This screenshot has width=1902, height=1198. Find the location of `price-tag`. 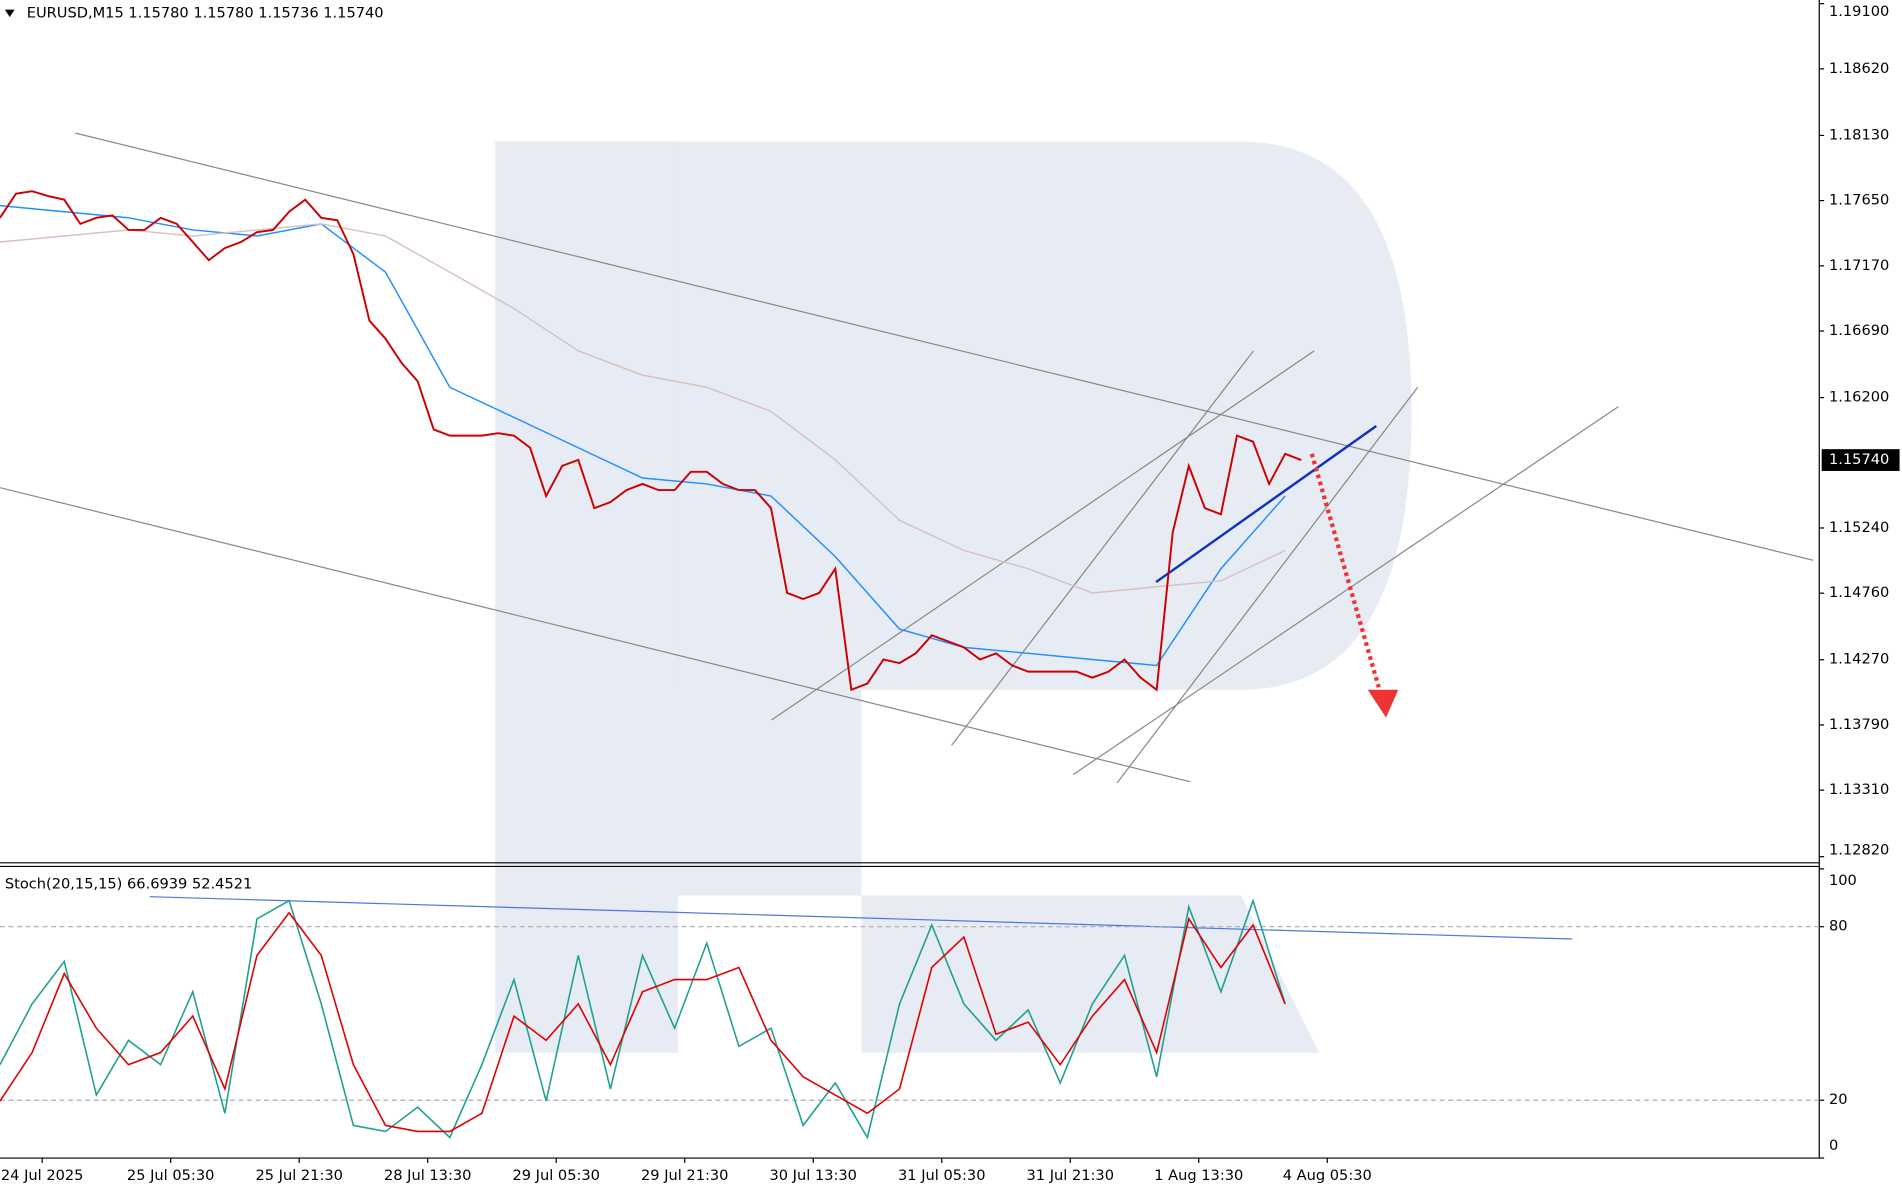

price-tag is located at coordinates (1860, 460).